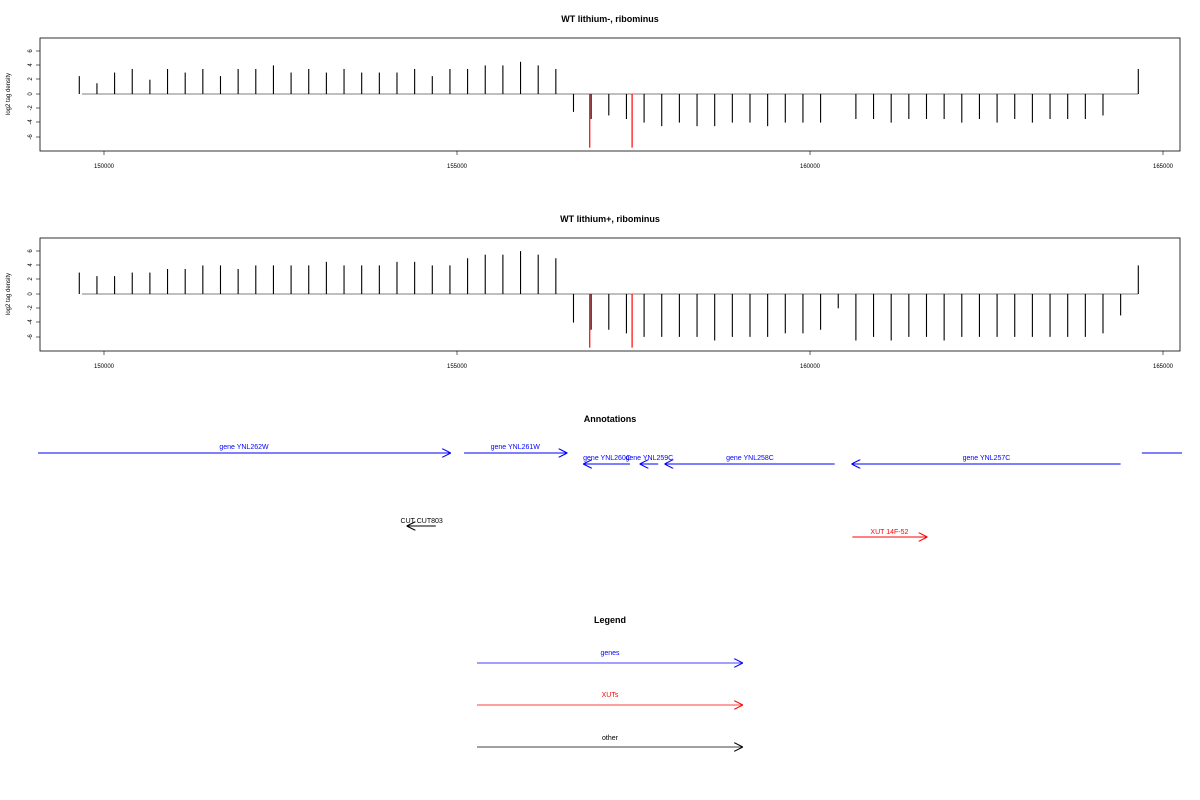  Describe the element at coordinates (610, 695) in the screenshot. I see `legend-label-xuts: XUTs` at that location.